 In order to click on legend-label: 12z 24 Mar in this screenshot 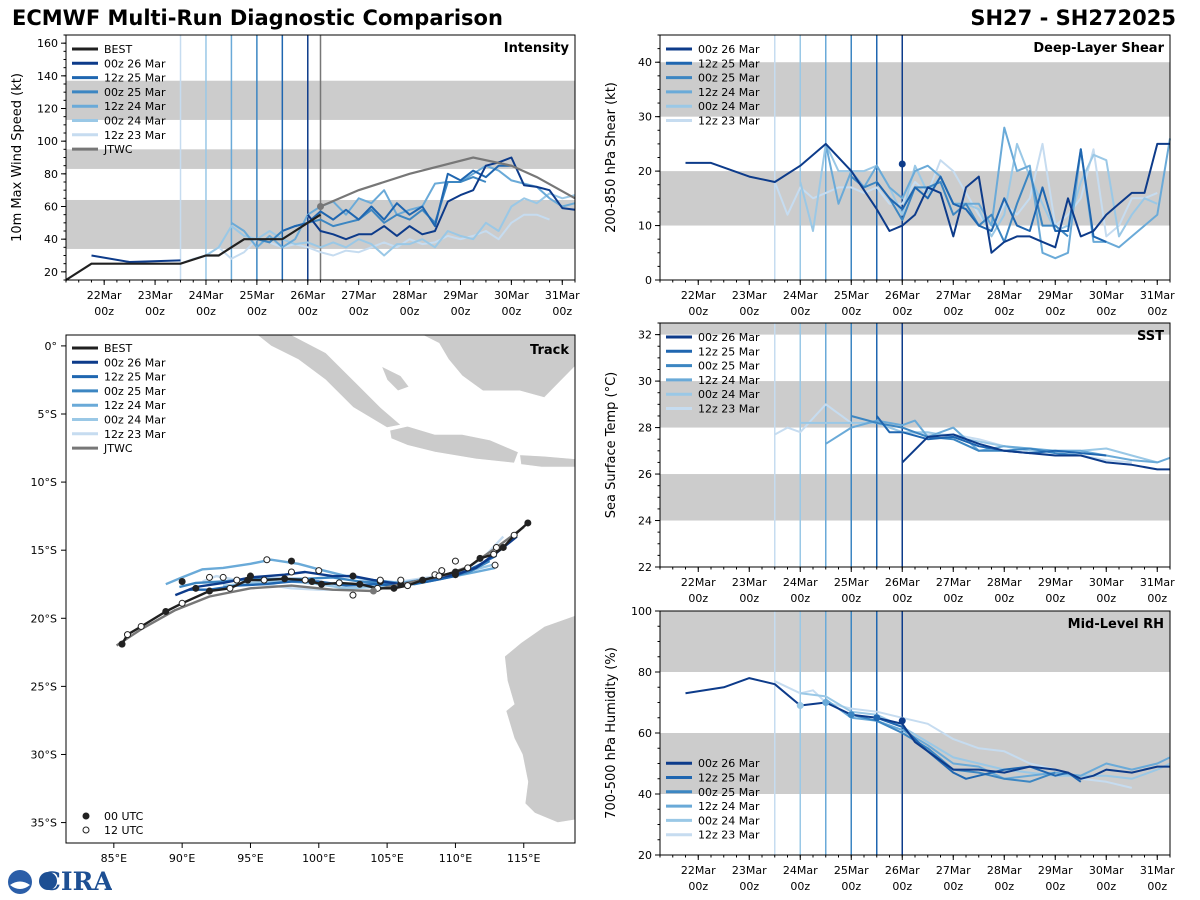, I will do `click(729, 92)`.